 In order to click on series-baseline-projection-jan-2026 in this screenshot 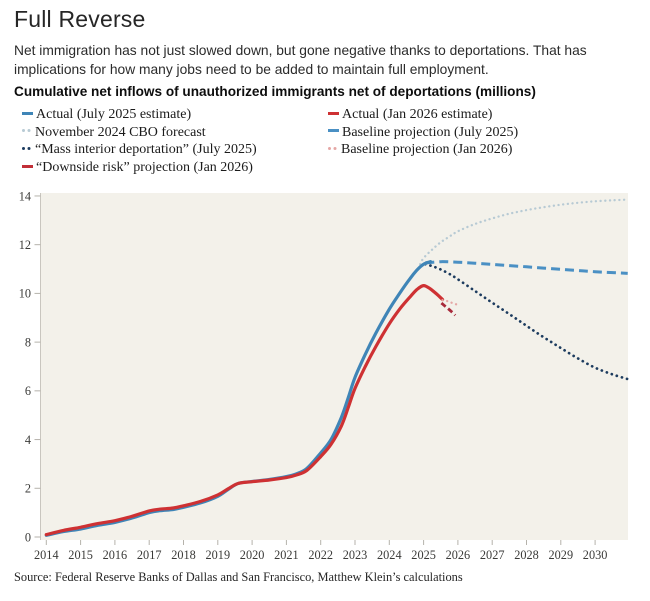, I will do `click(450, 302)`.